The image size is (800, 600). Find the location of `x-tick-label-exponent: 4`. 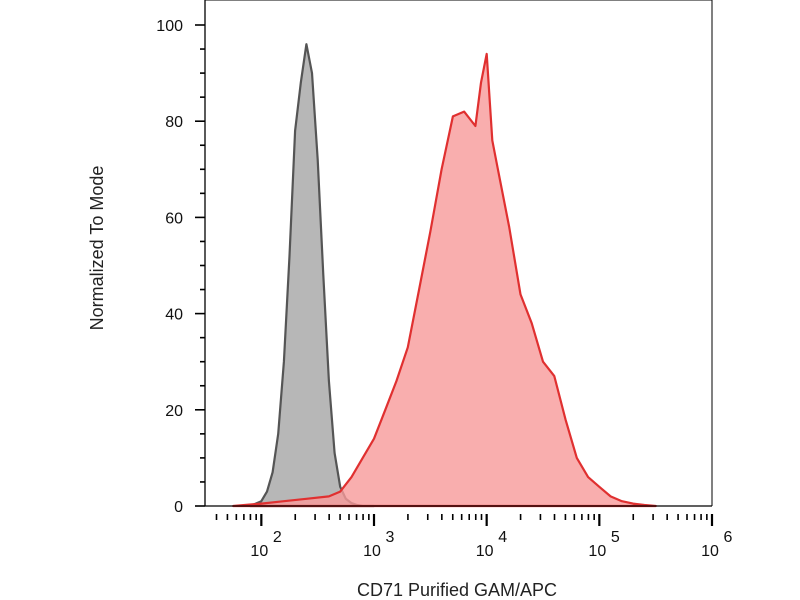

x-tick-label-exponent: 4 is located at coordinates (502, 537).